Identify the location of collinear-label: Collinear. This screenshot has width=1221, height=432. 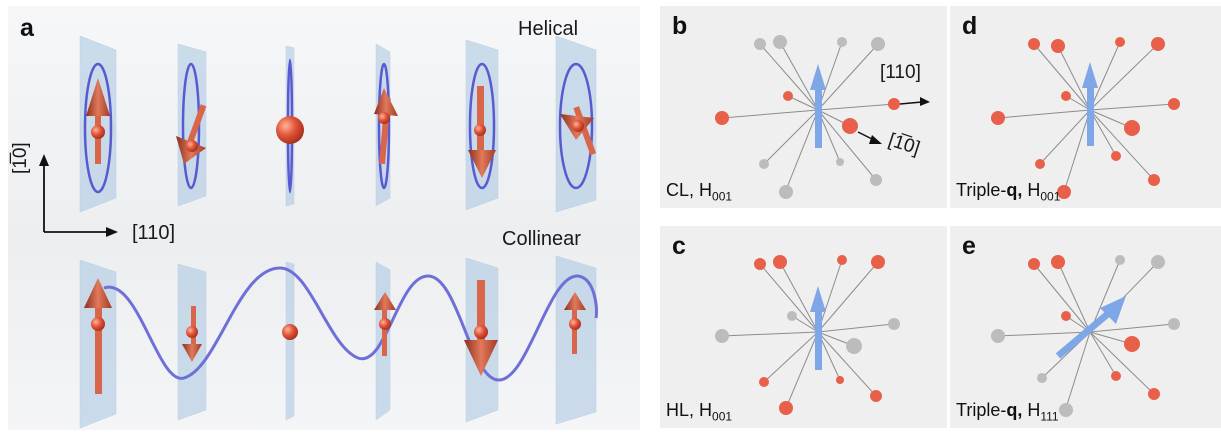
(541, 239).